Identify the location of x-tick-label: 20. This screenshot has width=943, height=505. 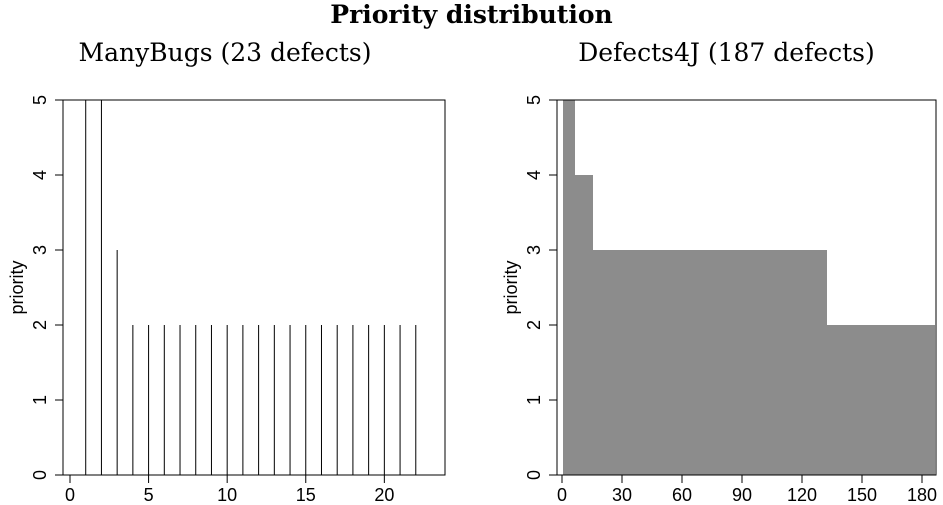
(384, 495).